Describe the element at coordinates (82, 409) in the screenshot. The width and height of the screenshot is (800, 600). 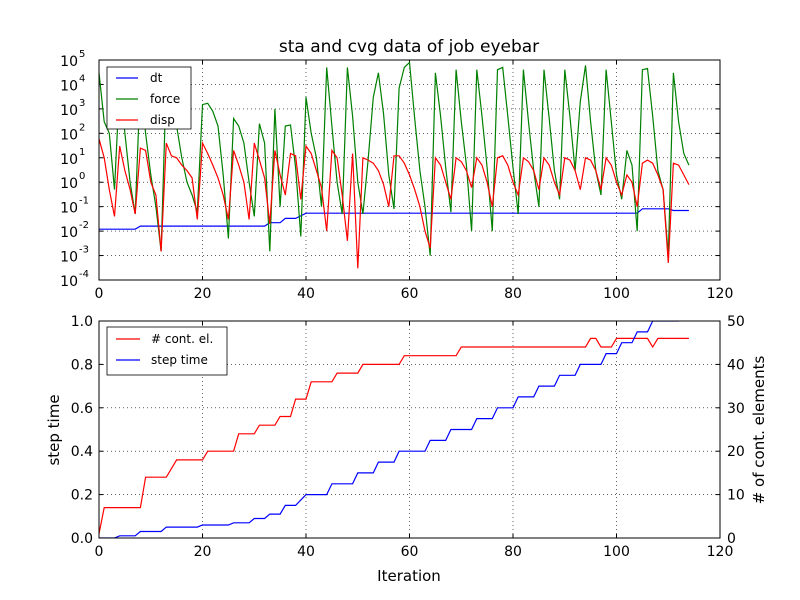
I see `y-tick-label-left: 0.6` at that location.